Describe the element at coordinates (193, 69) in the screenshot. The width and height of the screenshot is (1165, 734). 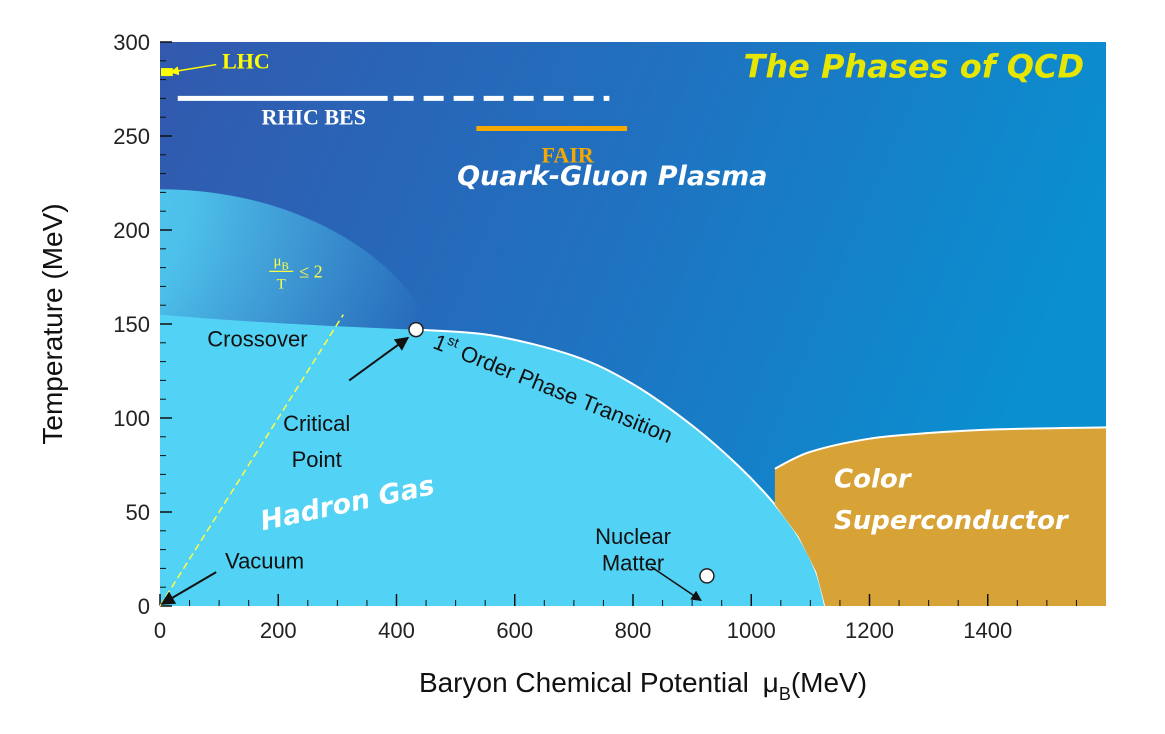
I see `lhc-arrow` at that location.